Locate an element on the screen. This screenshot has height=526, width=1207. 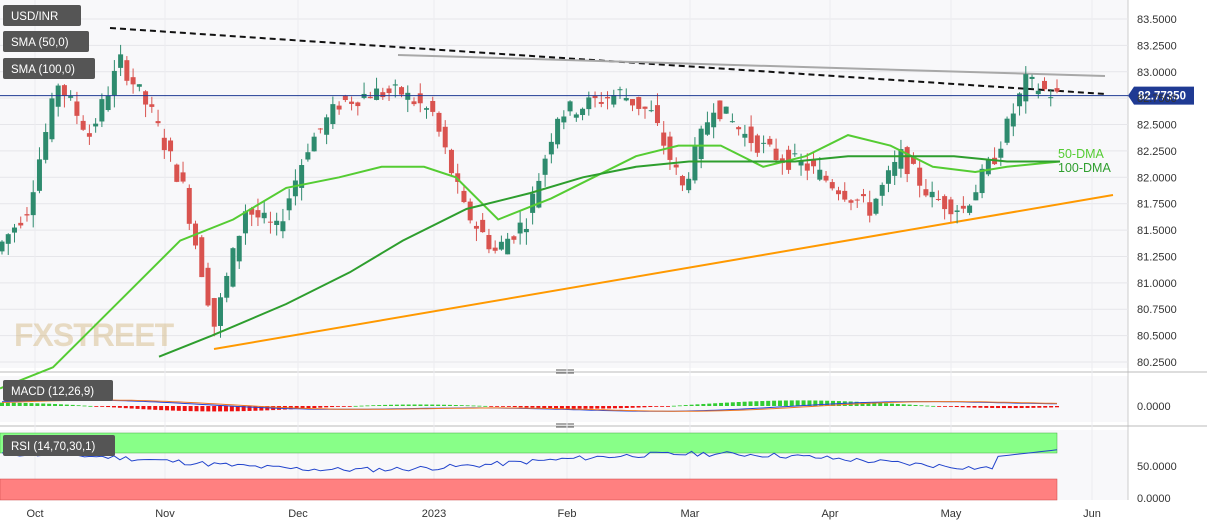
last-price-badge: 82.77350 is located at coordinates (1161, 95).